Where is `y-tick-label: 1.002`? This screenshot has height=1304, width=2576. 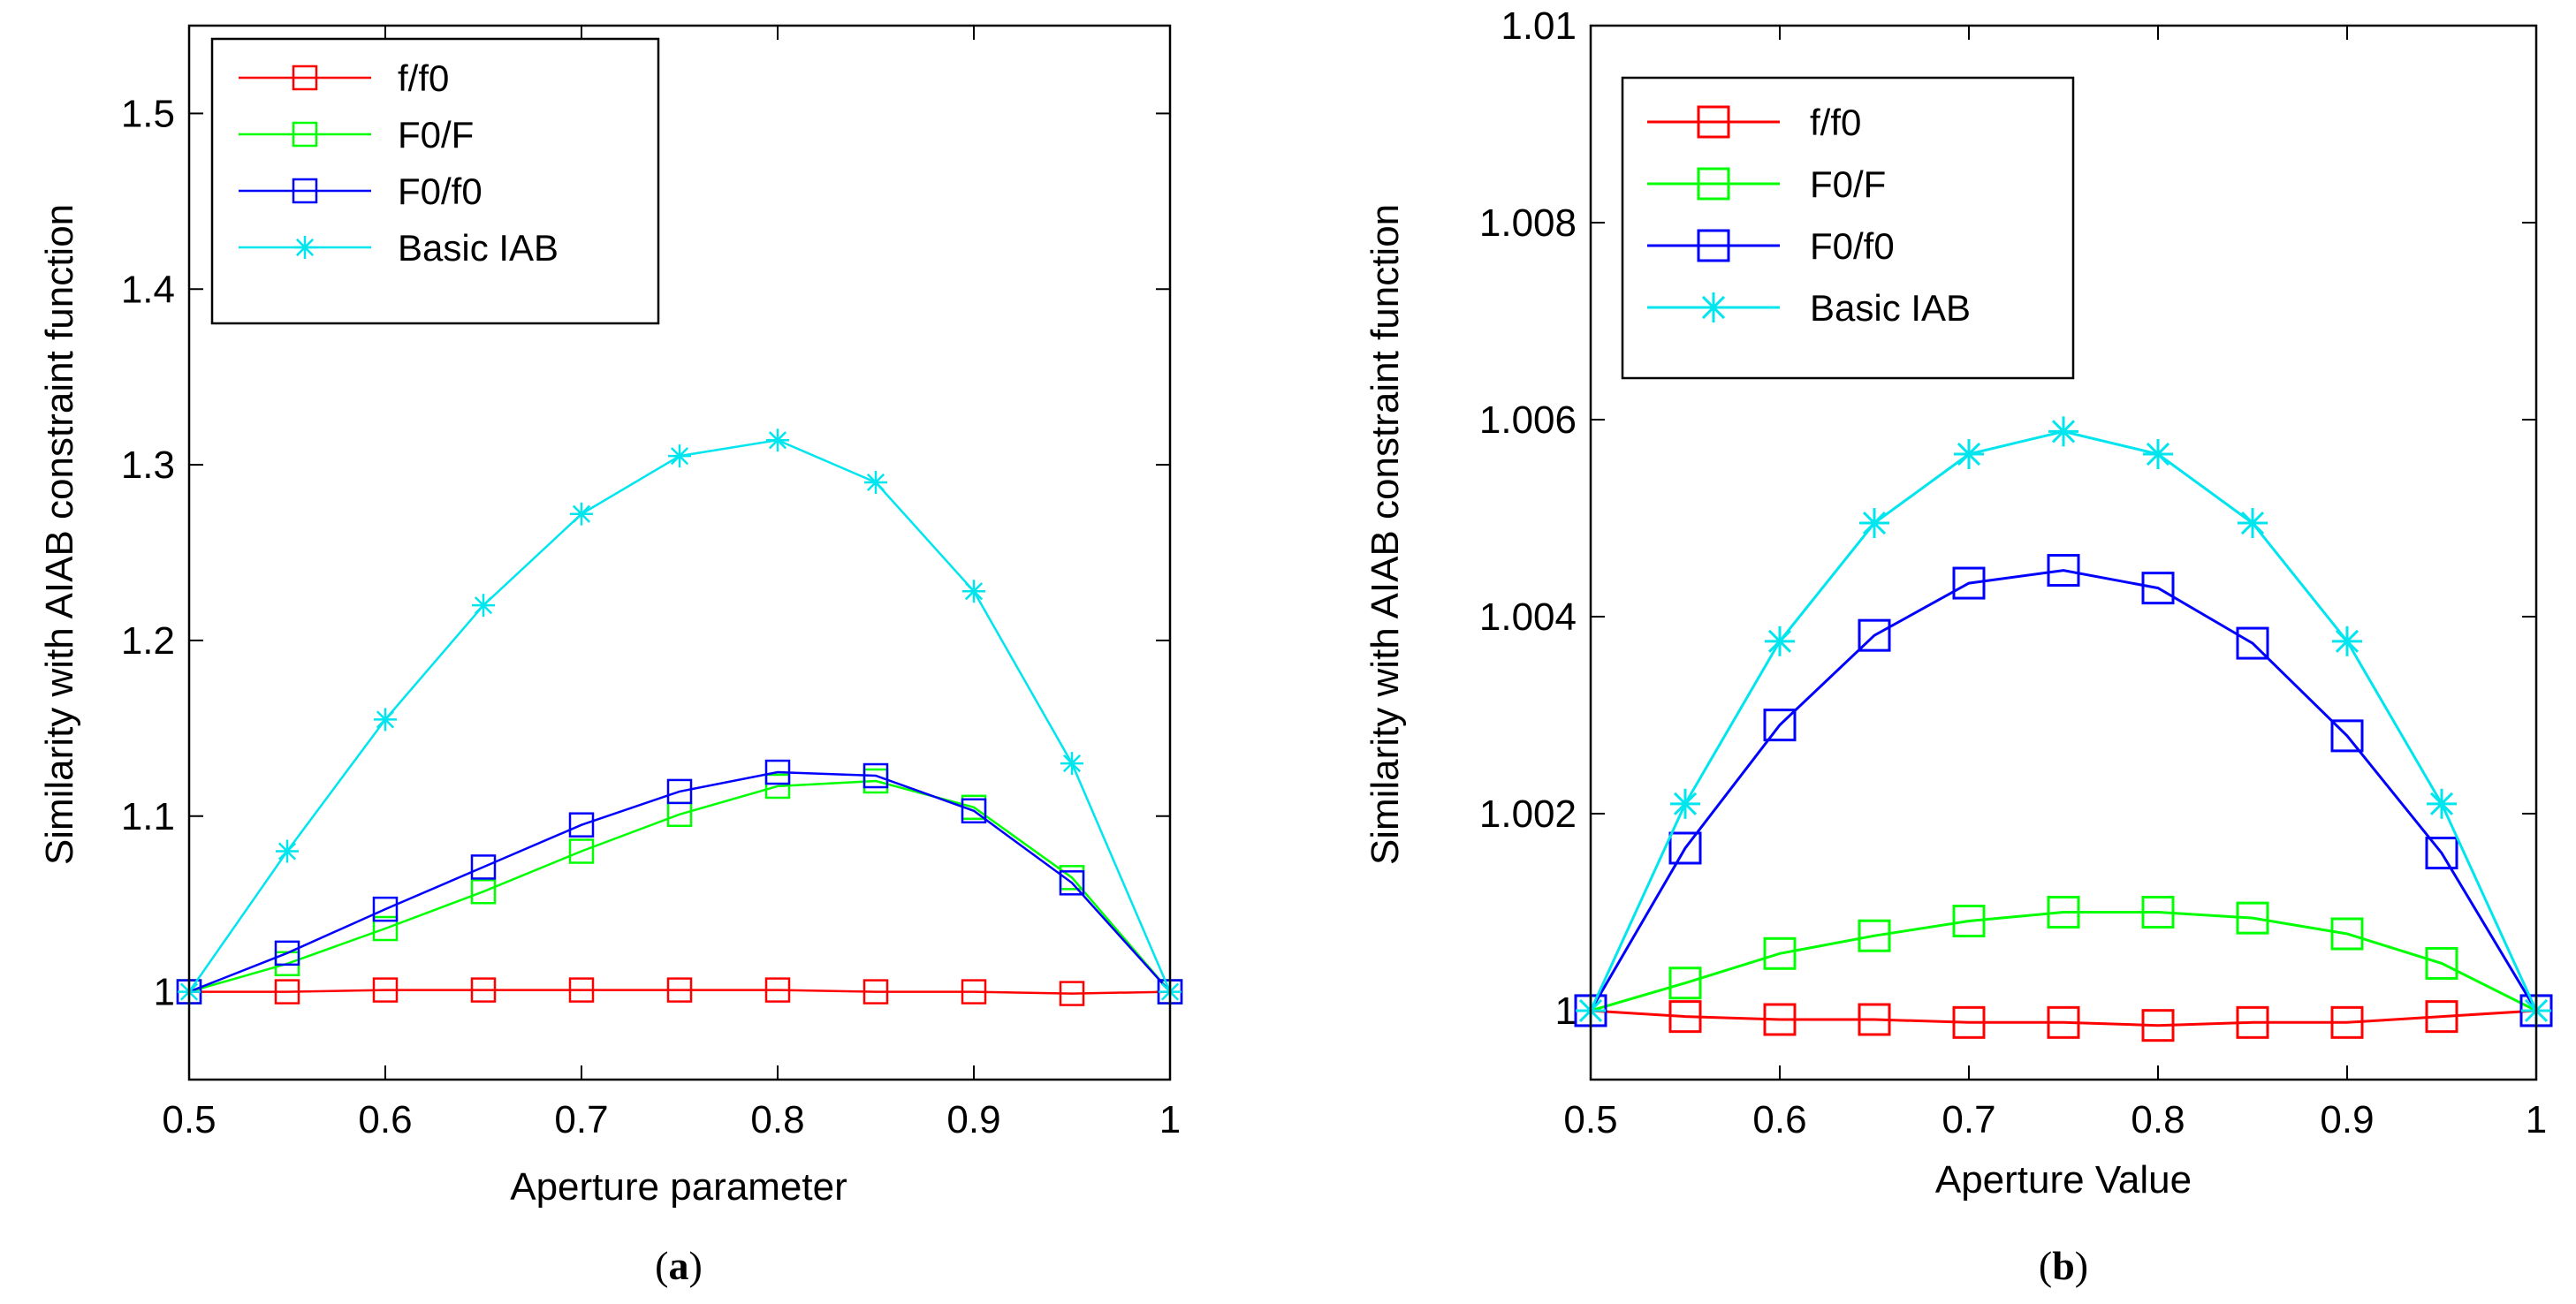 y-tick-label: 1.002 is located at coordinates (1528, 814).